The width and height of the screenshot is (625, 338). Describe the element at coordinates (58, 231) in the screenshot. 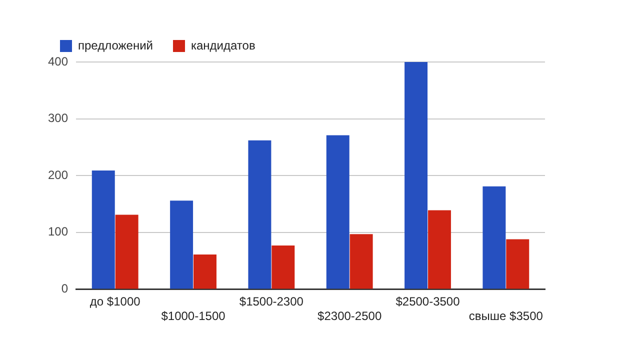

I see `y-tick-label: 100` at that location.